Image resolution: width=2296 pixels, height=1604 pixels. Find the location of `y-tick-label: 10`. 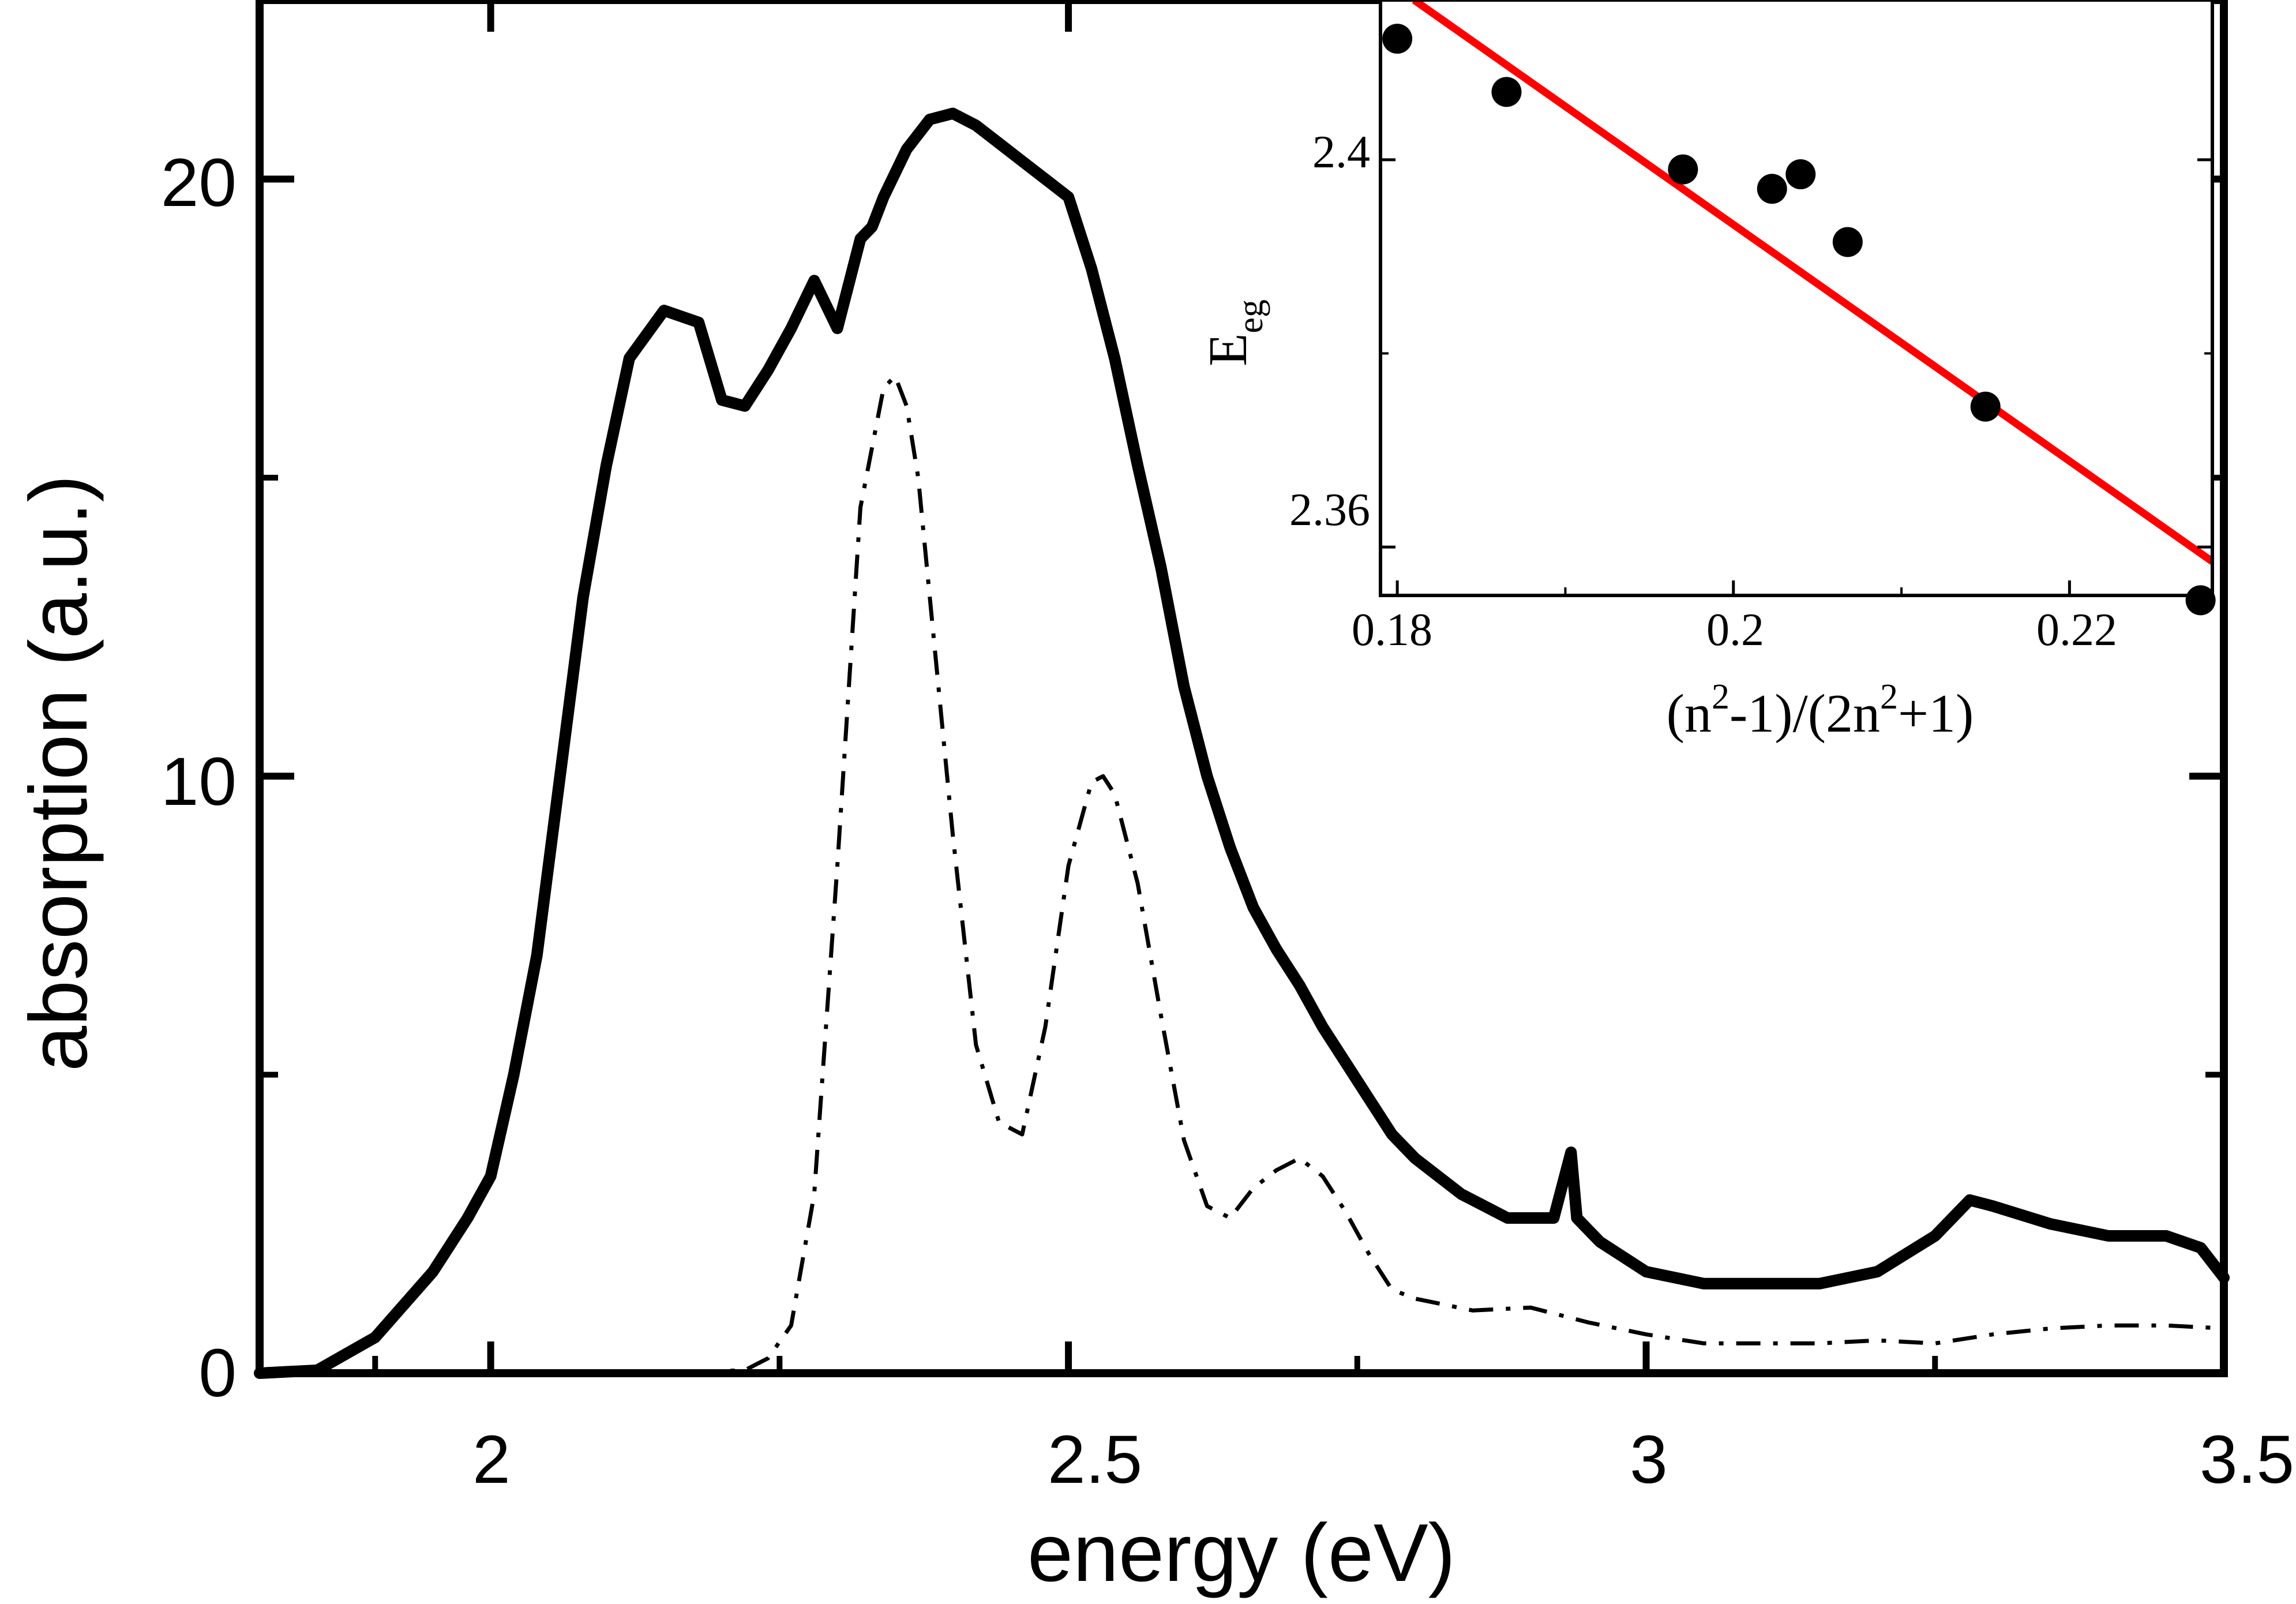

y-tick-label: 10 is located at coordinates (199, 782).